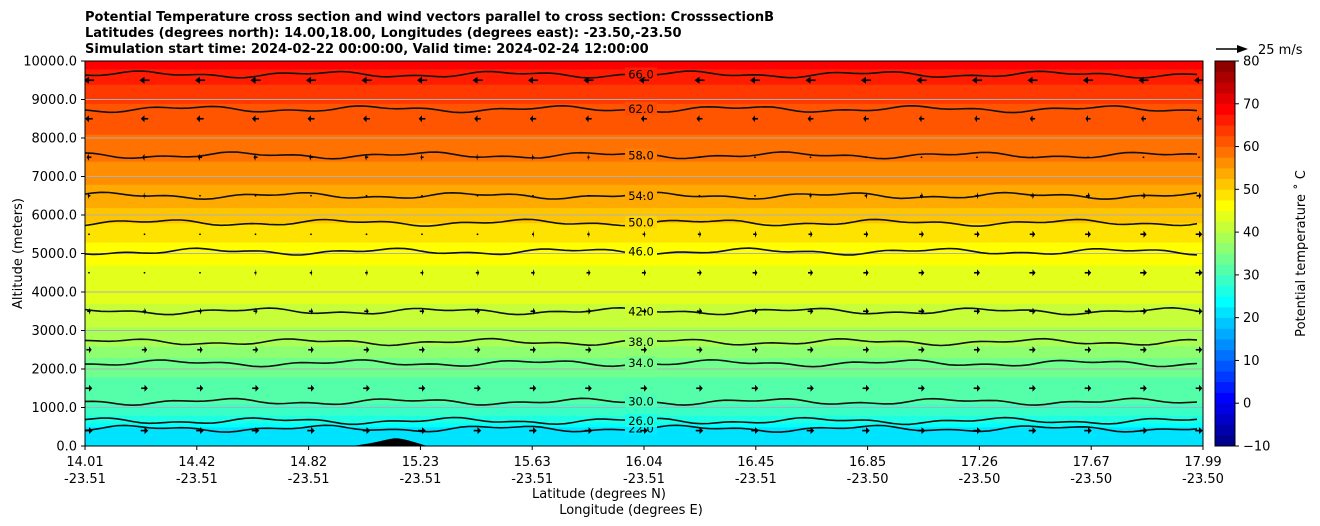 This screenshot has height=526, width=1320. What do you see at coordinates (55, 177) in the screenshot?
I see `y-tick-label: 7000.0` at bounding box center [55, 177].